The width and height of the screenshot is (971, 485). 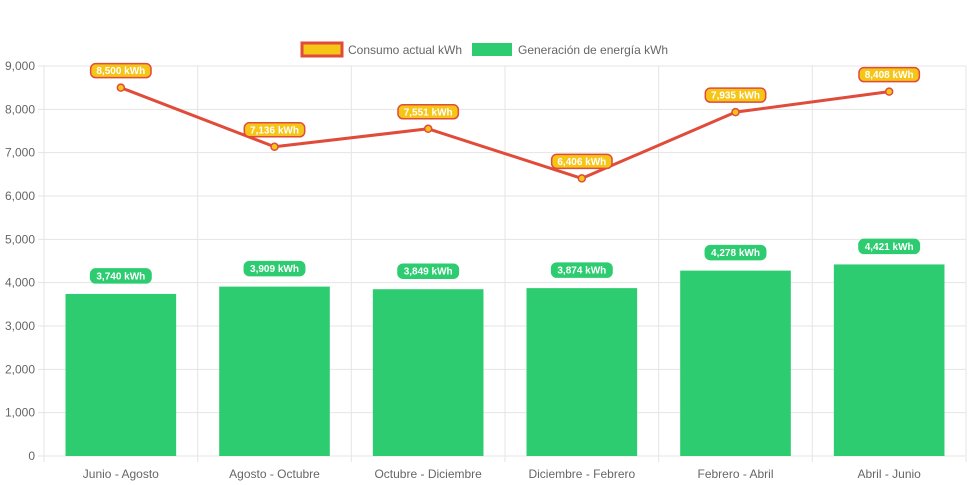 I want to click on x-tick-label: Octubre - Diciembre, so click(x=428, y=474).